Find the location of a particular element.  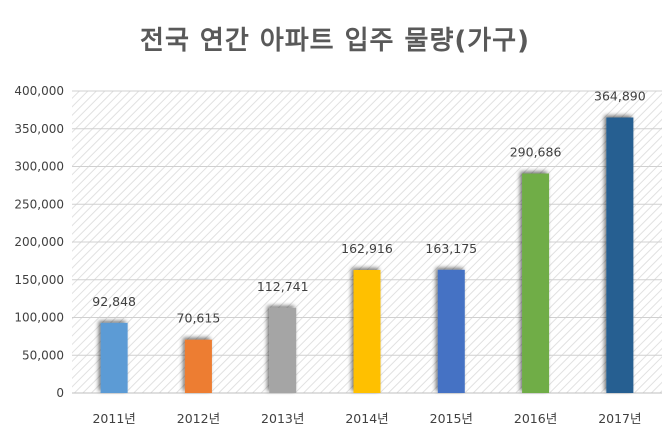

y-tick-label: 350,000 is located at coordinates (39, 129).